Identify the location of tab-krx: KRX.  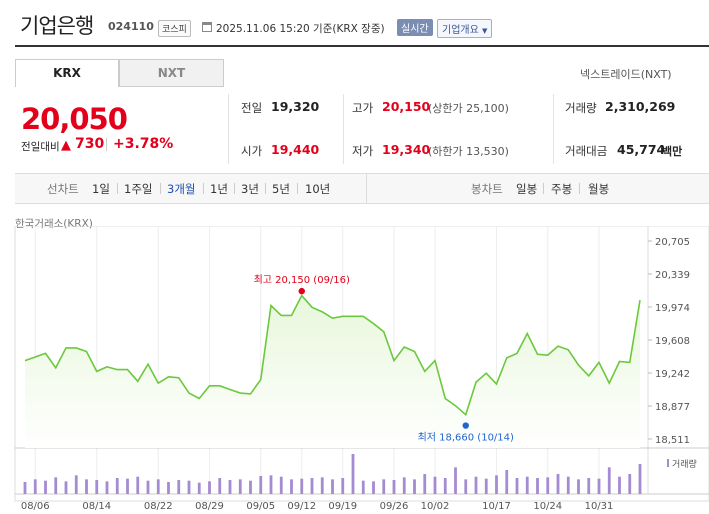
(67, 73).